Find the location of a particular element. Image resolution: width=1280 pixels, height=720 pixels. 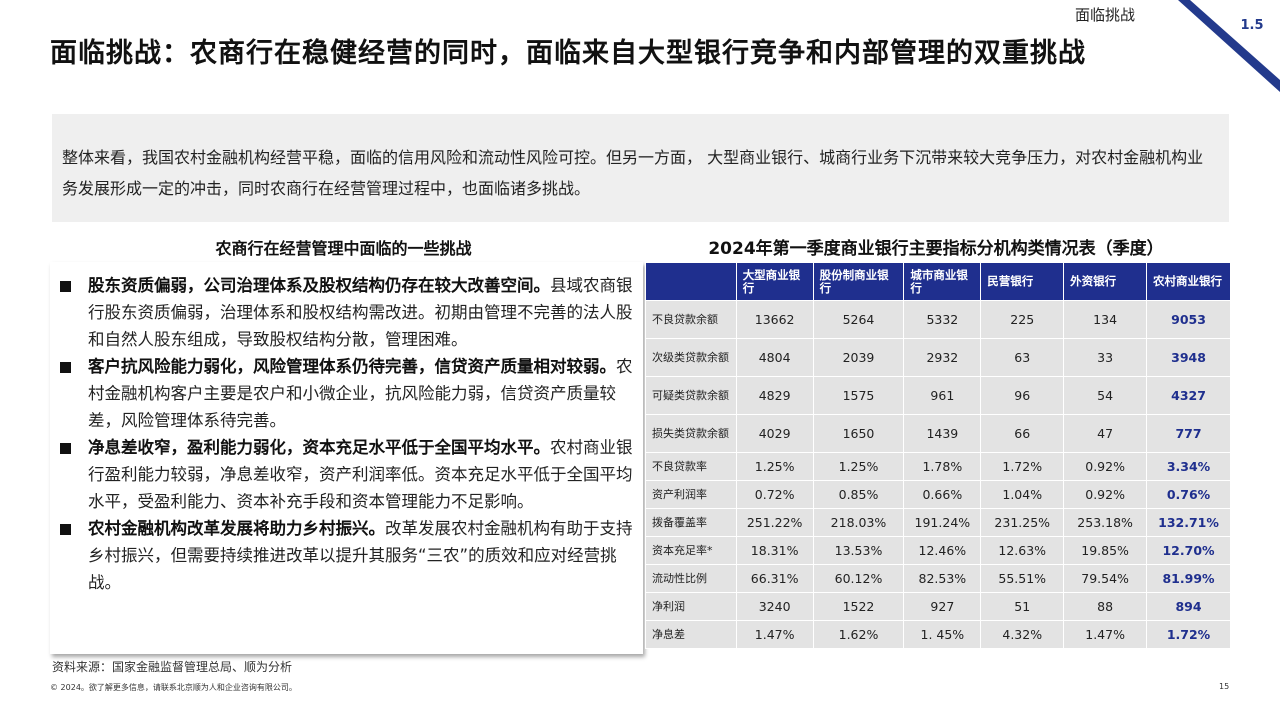

table-cell: 4804 is located at coordinates (774, 357).